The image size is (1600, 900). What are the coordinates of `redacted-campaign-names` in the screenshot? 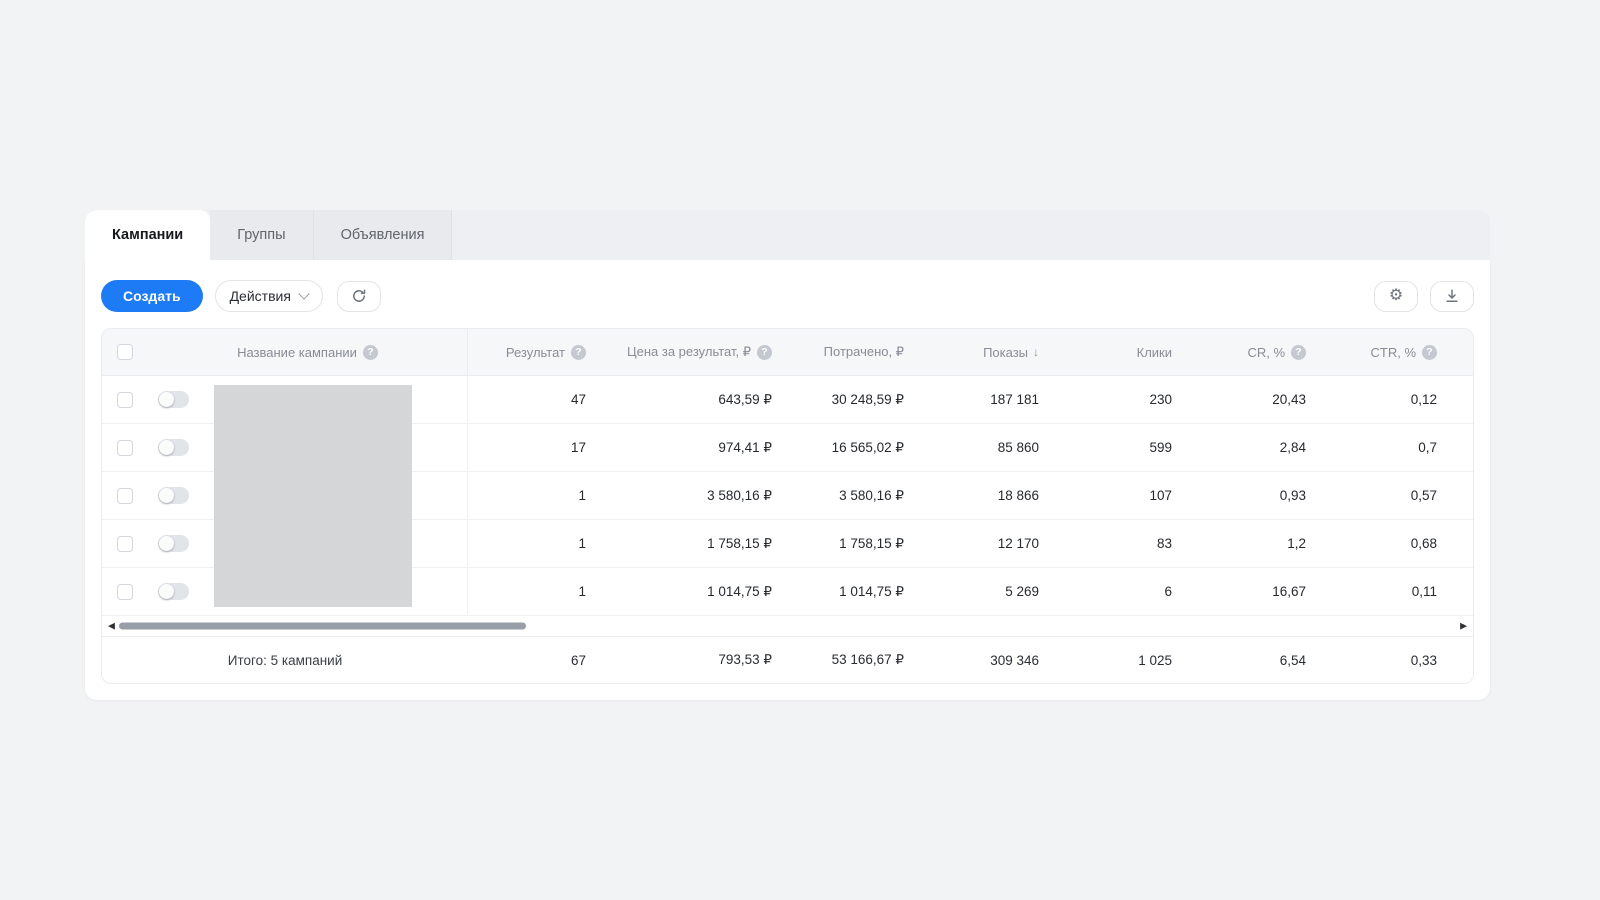 It's located at (313, 496).